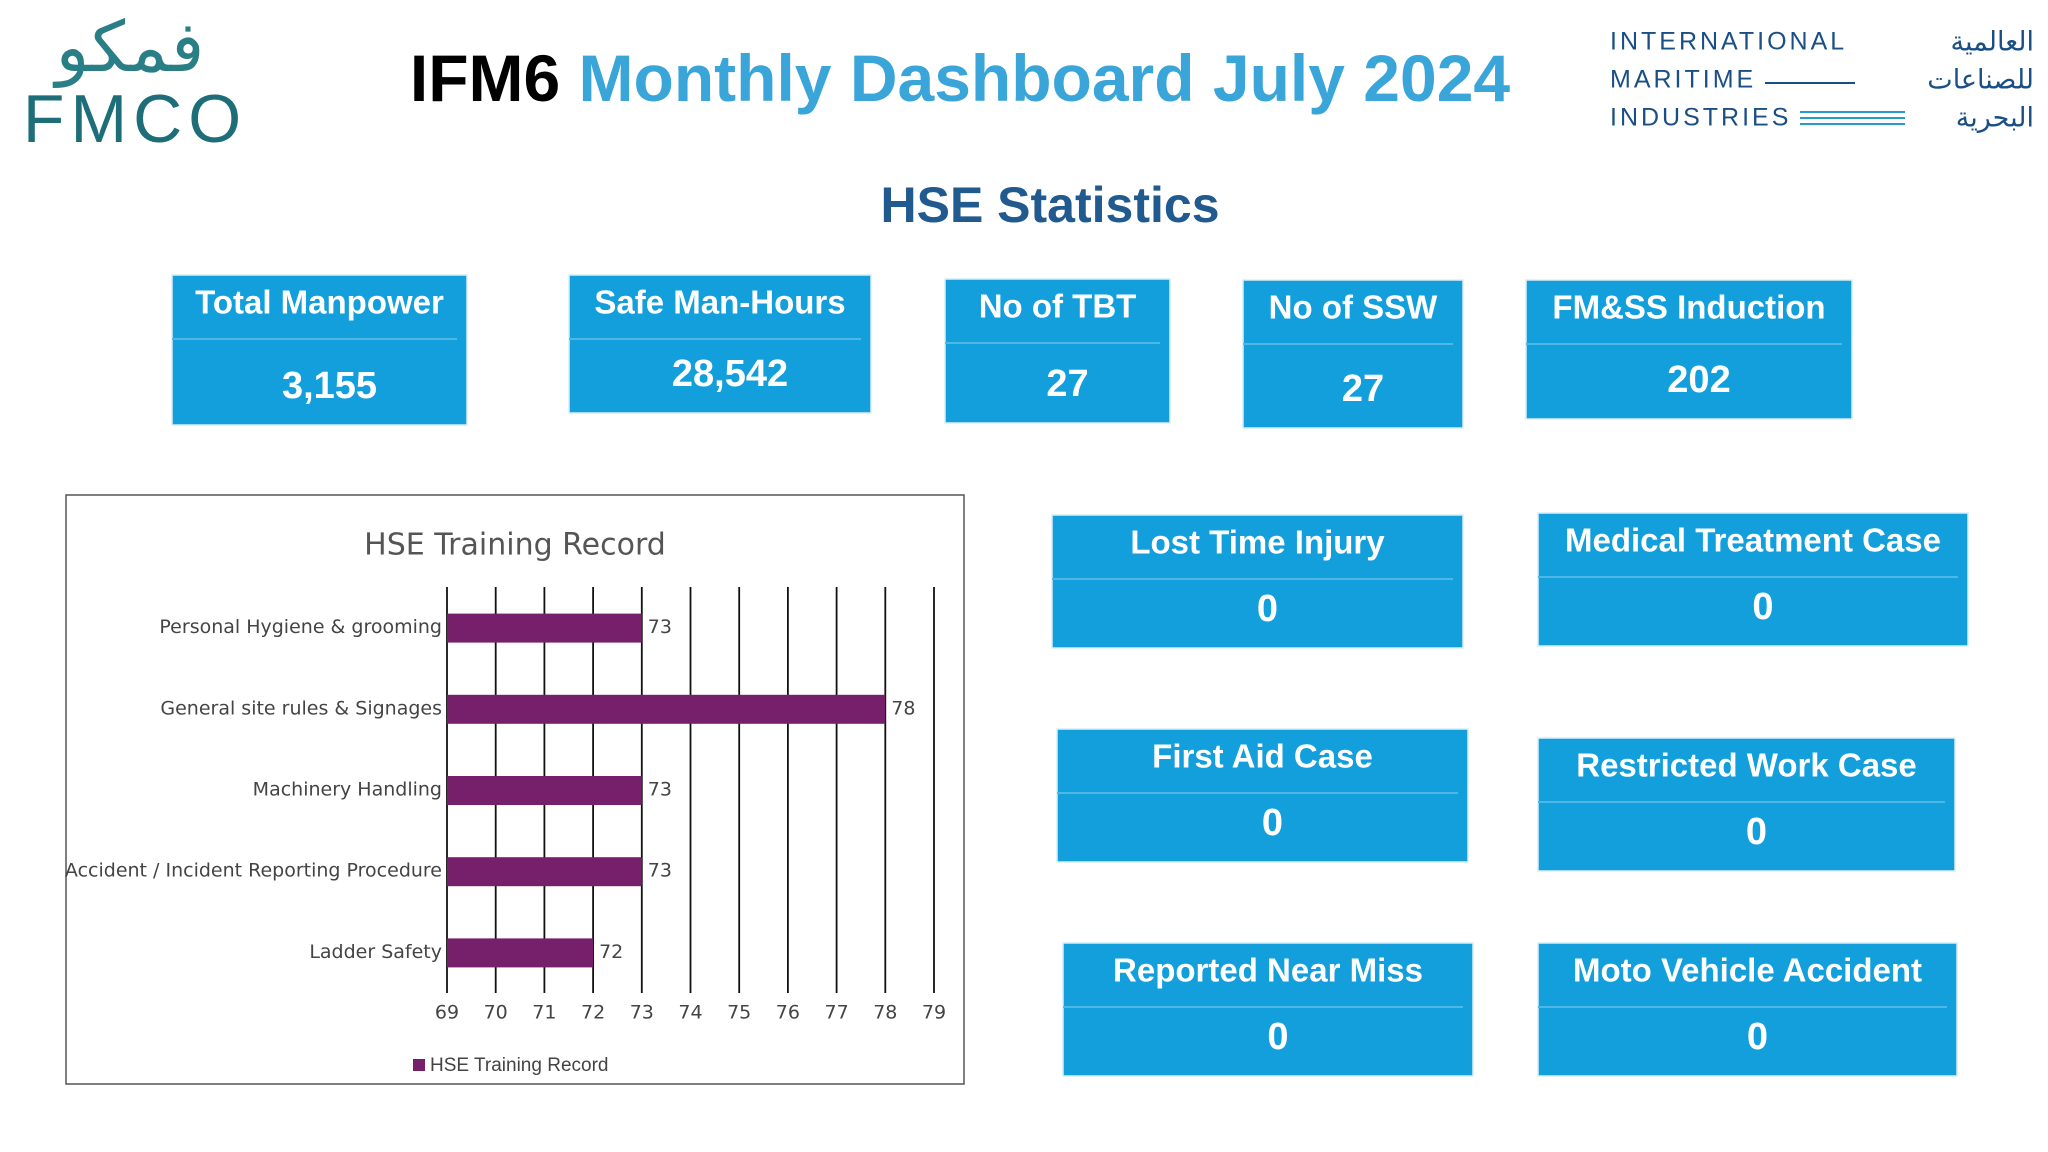 The image size is (2048, 1152). Describe the element at coordinates (129, 47) in the screenshot. I see `logo-arabic: فمكو` at that location.